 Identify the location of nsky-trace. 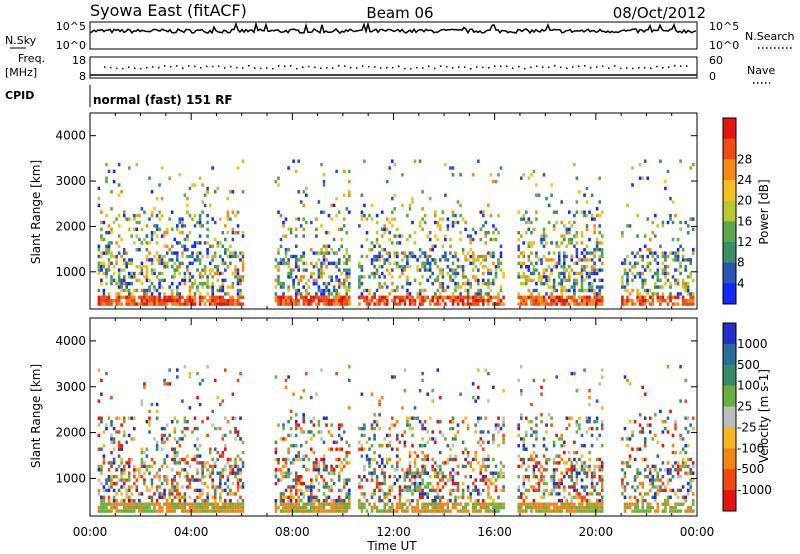
(393, 28).